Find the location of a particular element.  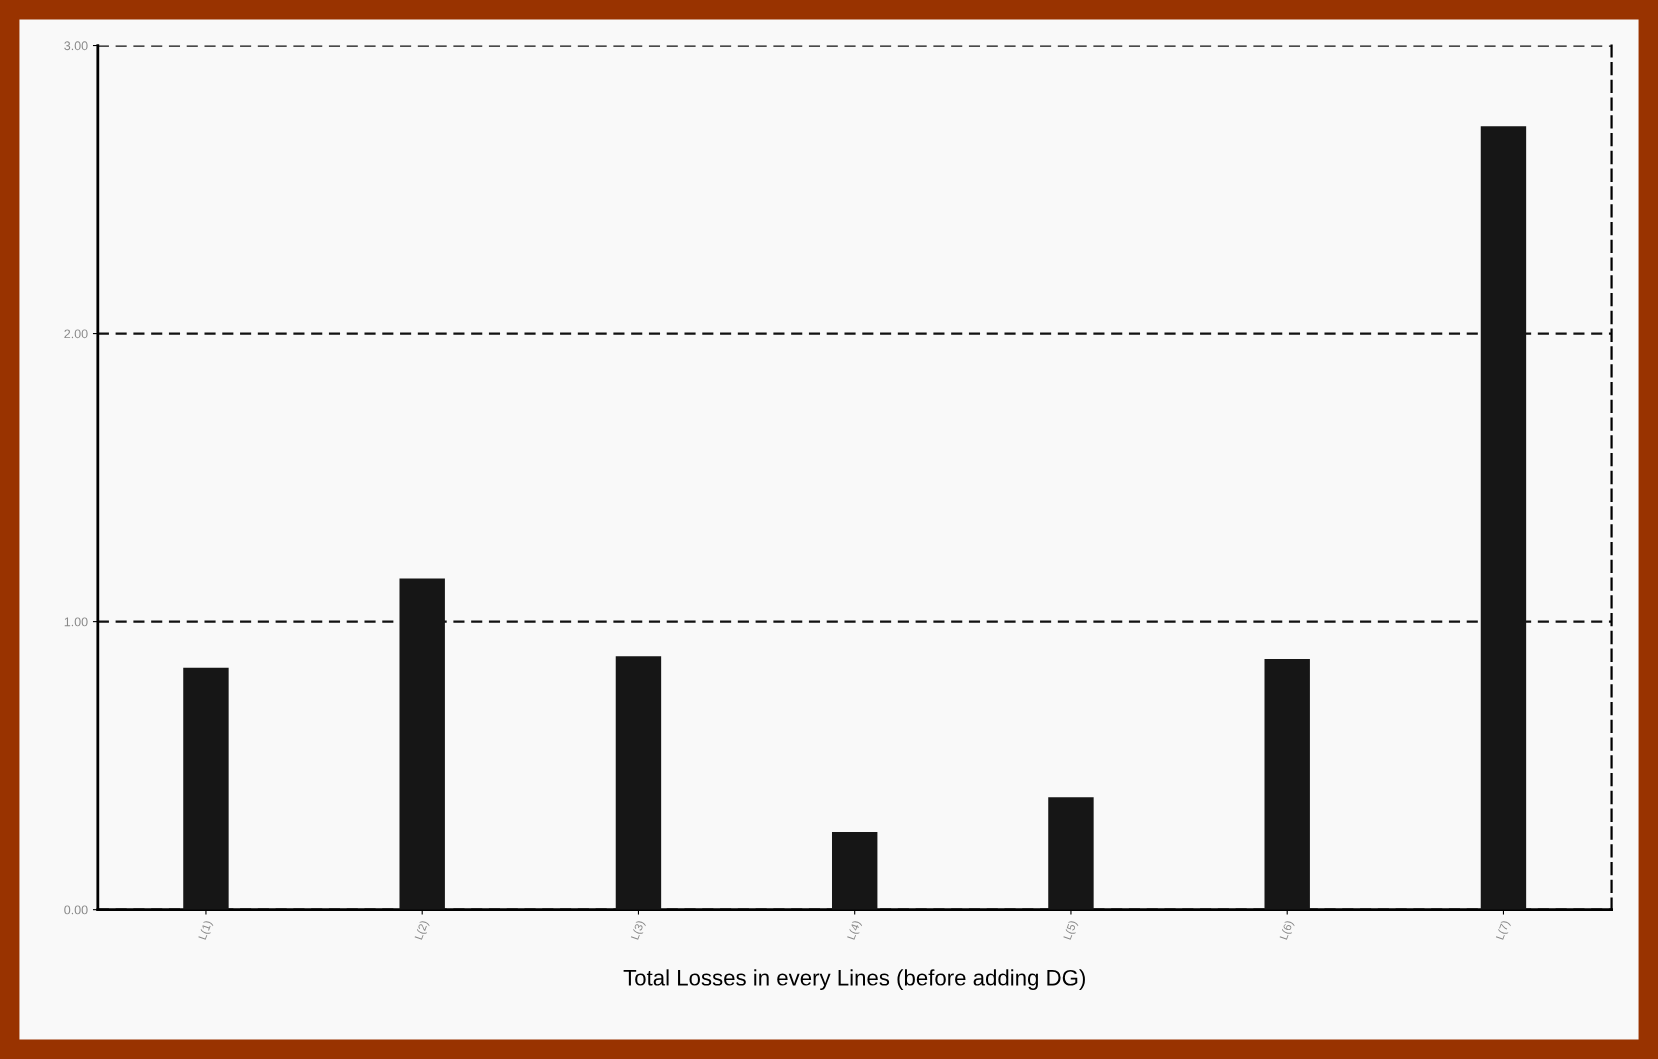

x-axis-title: Total Losses in every Lines (before adding DG) is located at coordinates (854, 979).